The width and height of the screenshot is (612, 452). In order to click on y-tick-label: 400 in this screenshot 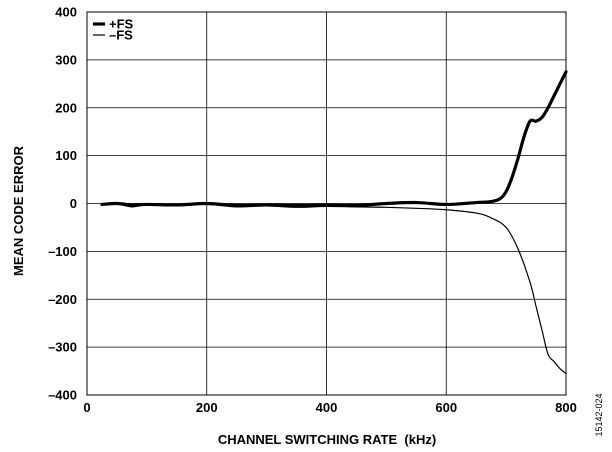, I will do `click(66, 12)`.